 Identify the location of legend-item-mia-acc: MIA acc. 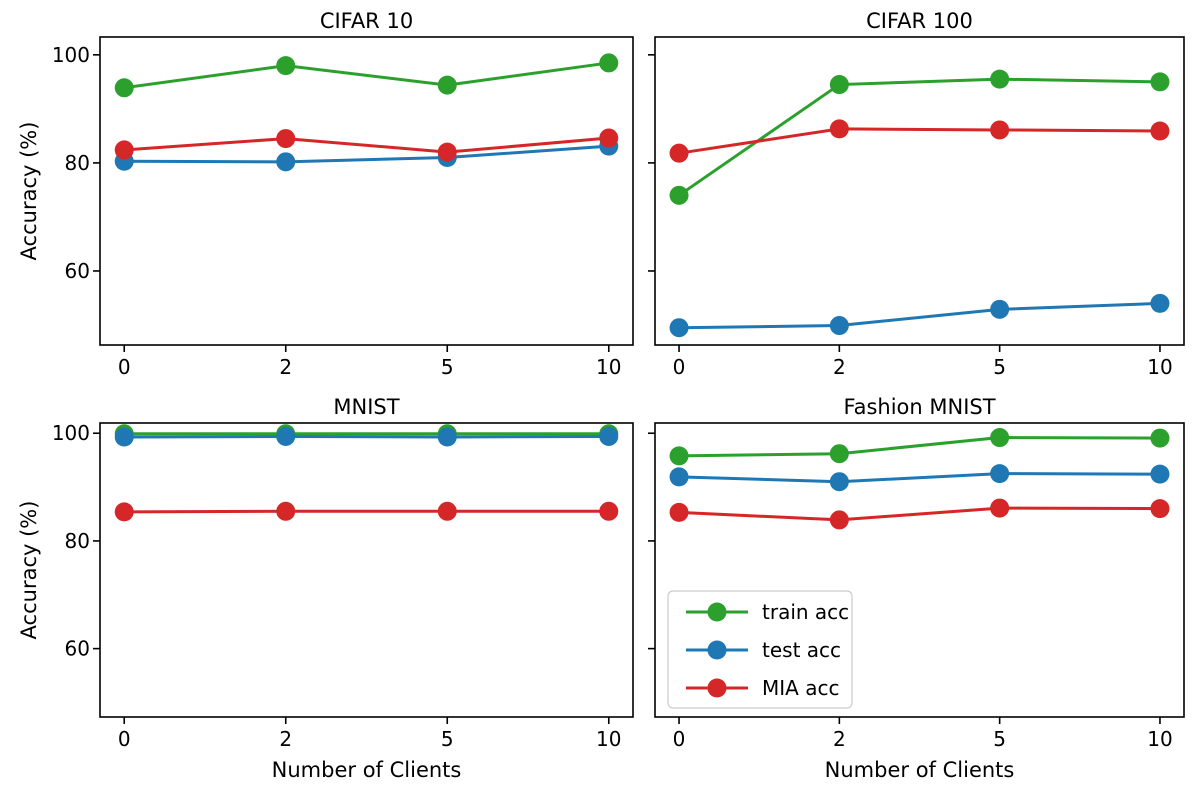
(762, 688).